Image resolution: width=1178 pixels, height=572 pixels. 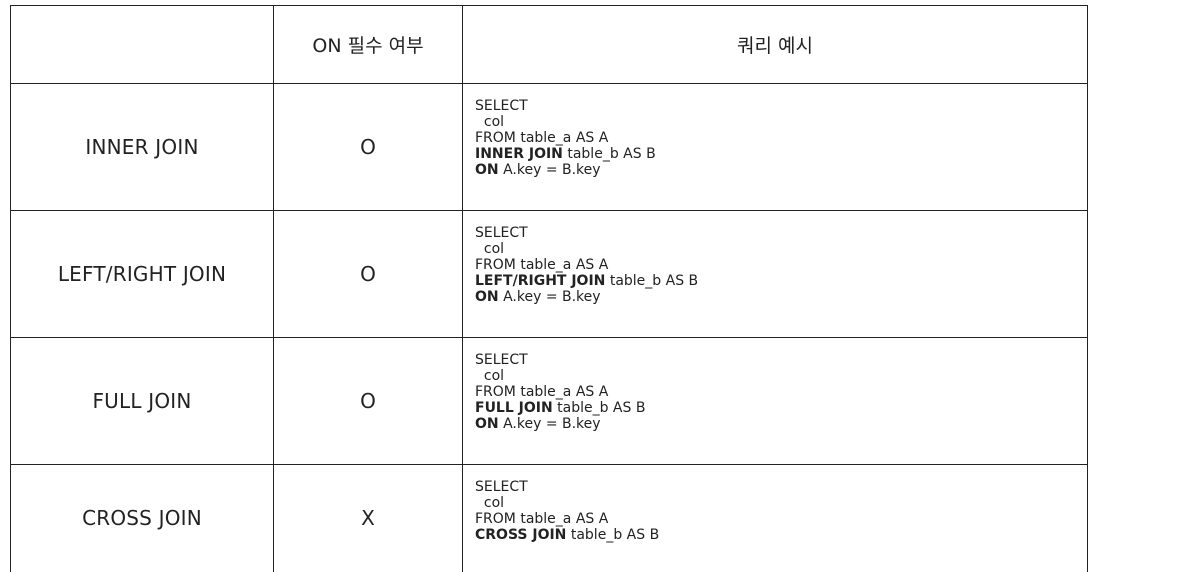 I want to click on header-join-type, so click(x=142, y=44).